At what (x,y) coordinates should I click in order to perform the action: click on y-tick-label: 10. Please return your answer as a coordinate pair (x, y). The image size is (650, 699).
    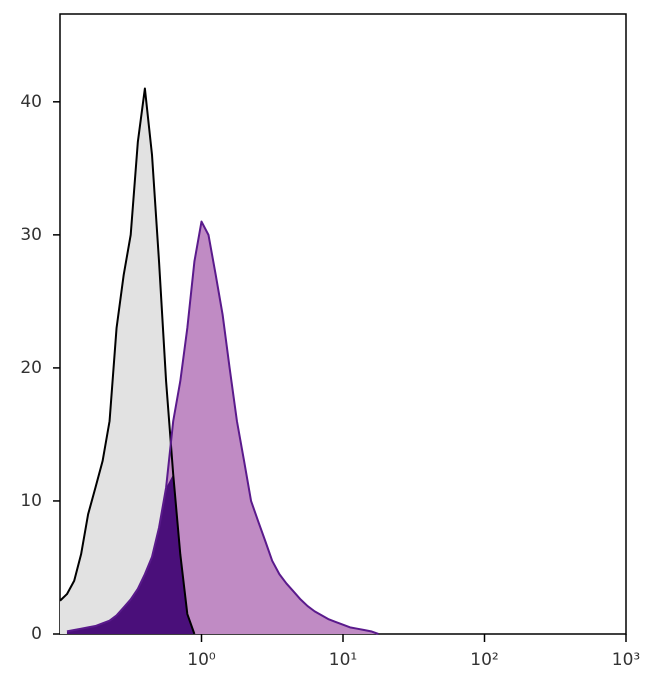
    Looking at the image, I should click on (31, 501).